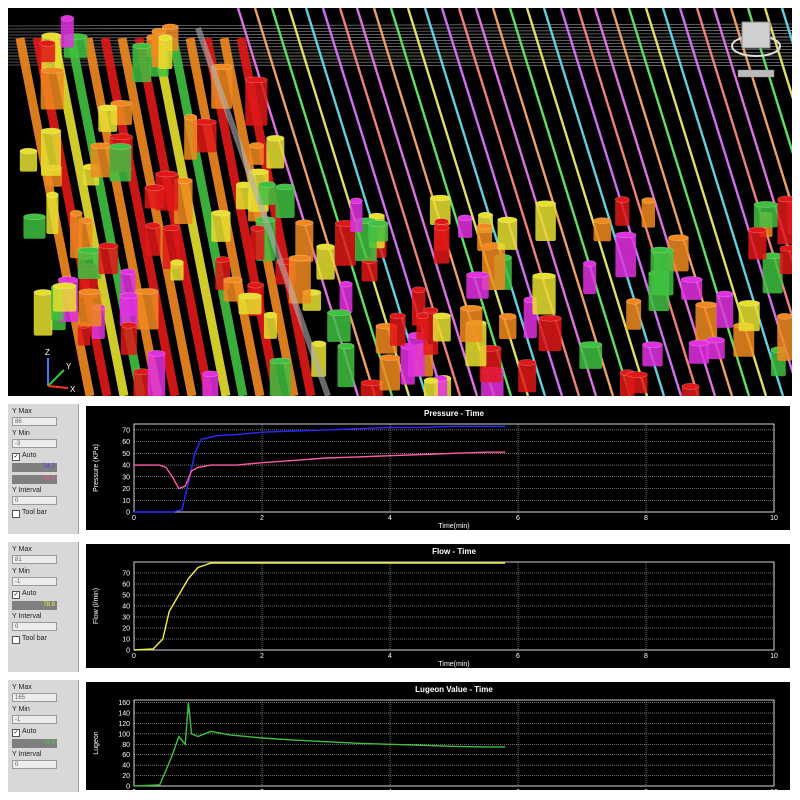 This screenshot has height=800, width=800. Describe the element at coordinates (34, 743) in the screenshot. I see `current-value-readout: 72.8` at that location.